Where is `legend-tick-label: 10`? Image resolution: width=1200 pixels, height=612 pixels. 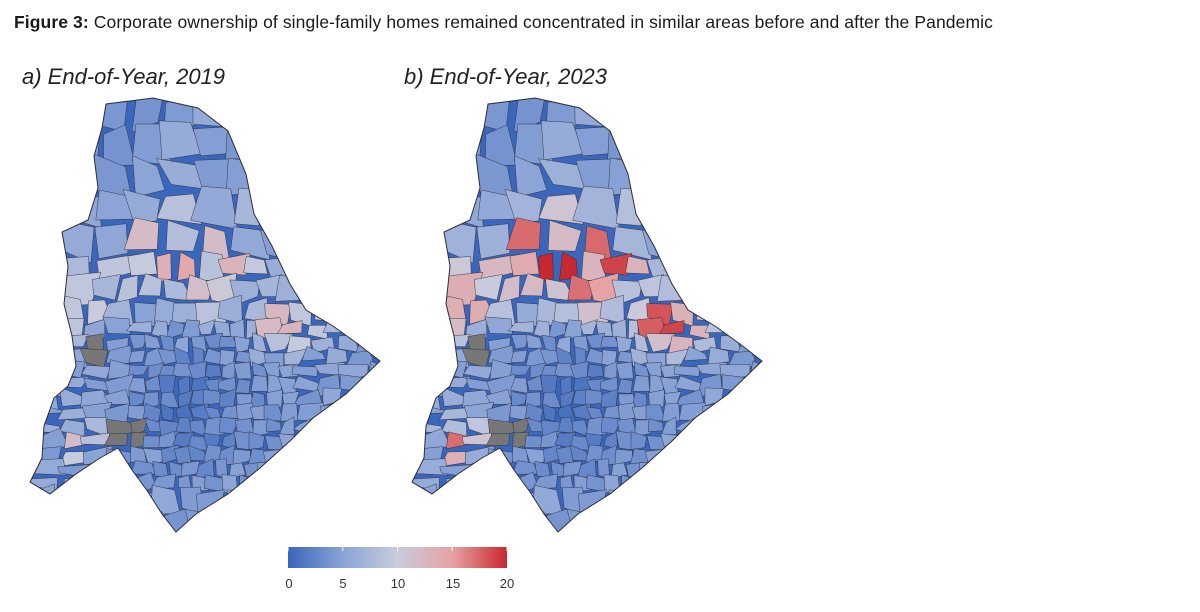
legend-tick-label: 10 is located at coordinates (398, 583).